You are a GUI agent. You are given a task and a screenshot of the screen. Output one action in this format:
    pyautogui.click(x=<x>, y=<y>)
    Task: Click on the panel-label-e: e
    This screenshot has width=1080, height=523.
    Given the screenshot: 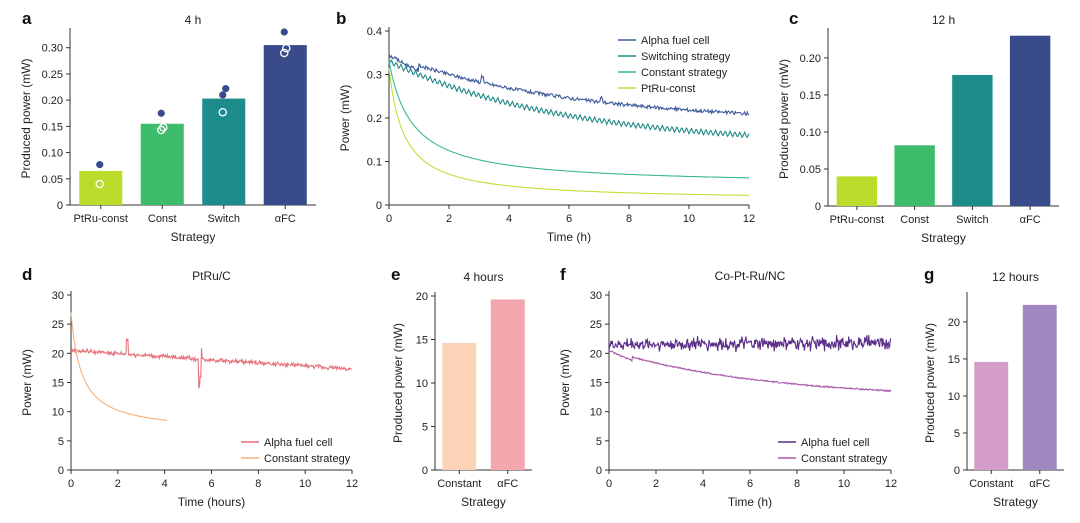 What is the action you would take?
    pyautogui.click(x=395, y=274)
    